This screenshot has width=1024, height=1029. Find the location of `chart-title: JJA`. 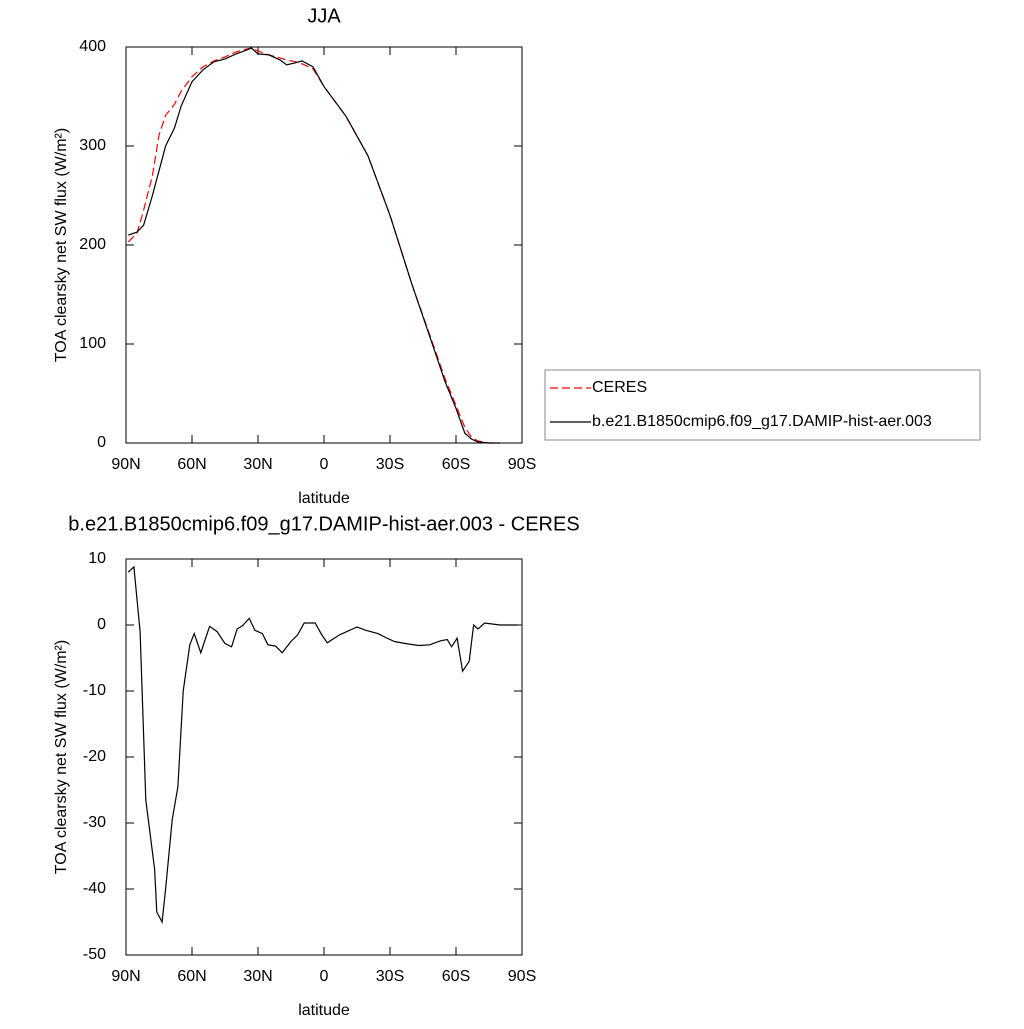

chart-title: JJA is located at coordinates (324, 16).